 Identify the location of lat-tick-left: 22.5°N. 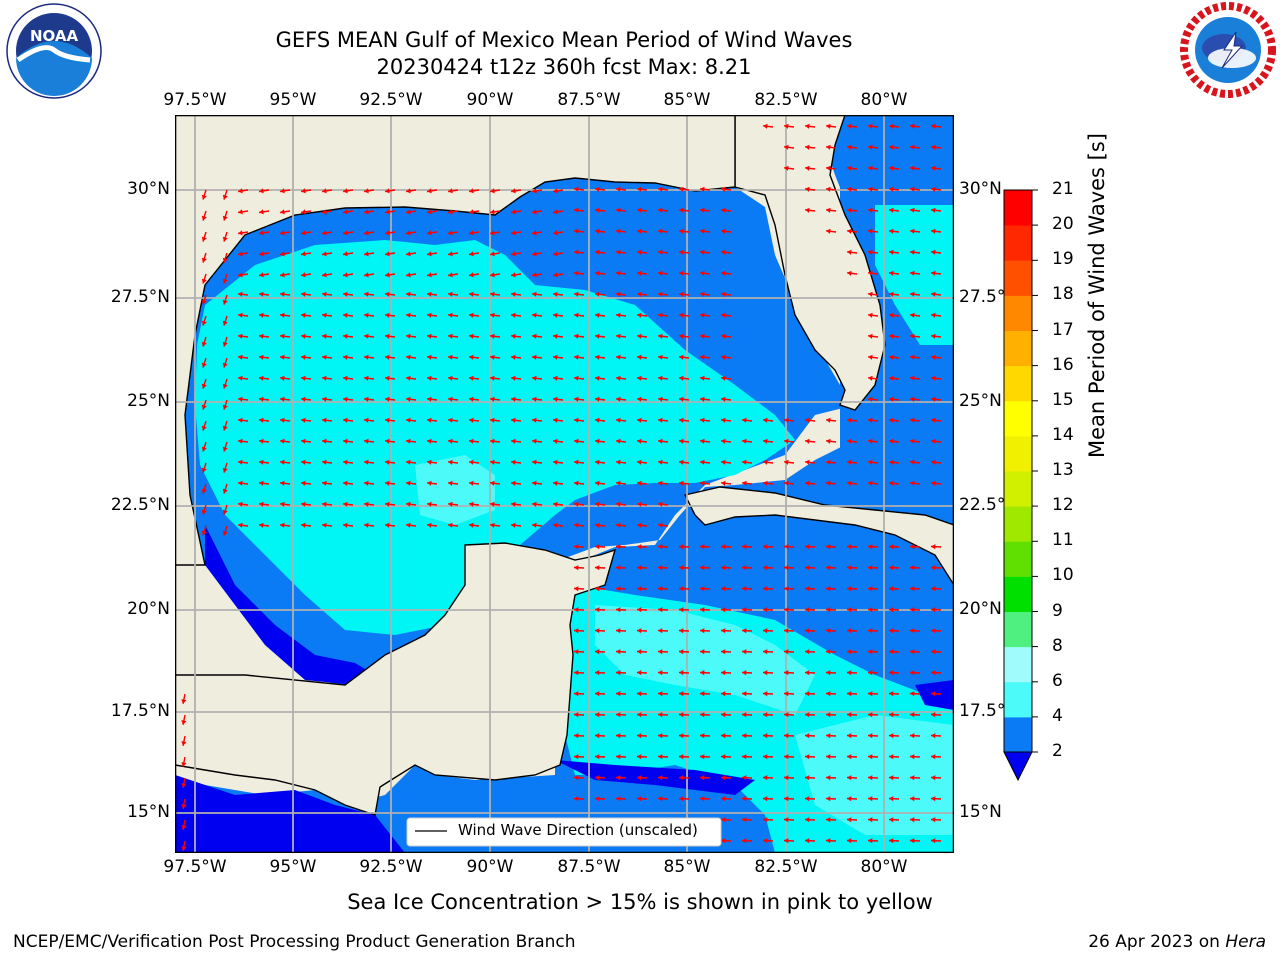
(140, 505).